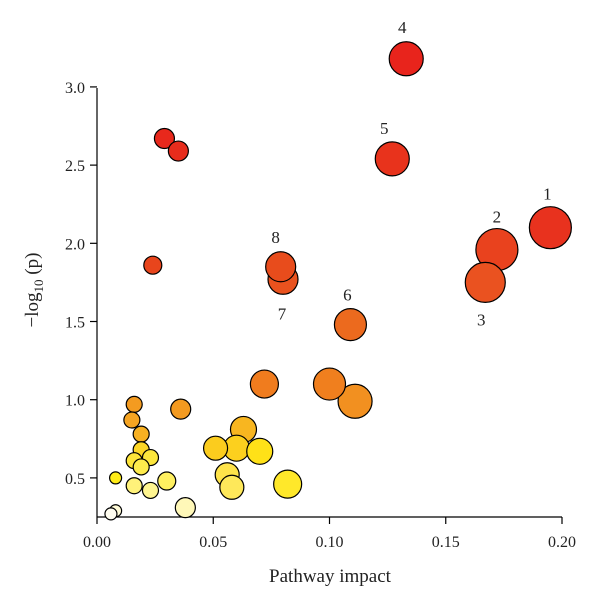 The image size is (600, 607). I want to click on x-tick-label: 0.05, so click(213, 542).